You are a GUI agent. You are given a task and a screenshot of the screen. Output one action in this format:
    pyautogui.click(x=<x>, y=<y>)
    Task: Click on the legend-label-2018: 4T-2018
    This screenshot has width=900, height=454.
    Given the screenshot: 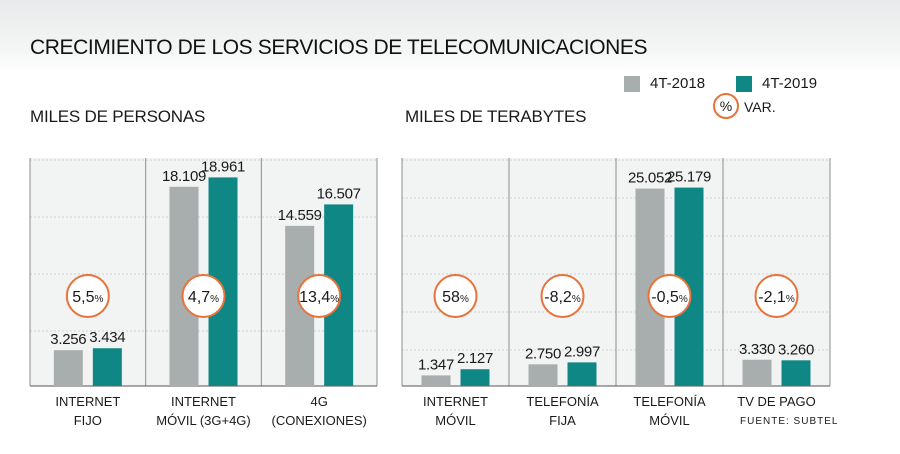 What is the action you would take?
    pyautogui.click(x=678, y=83)
    